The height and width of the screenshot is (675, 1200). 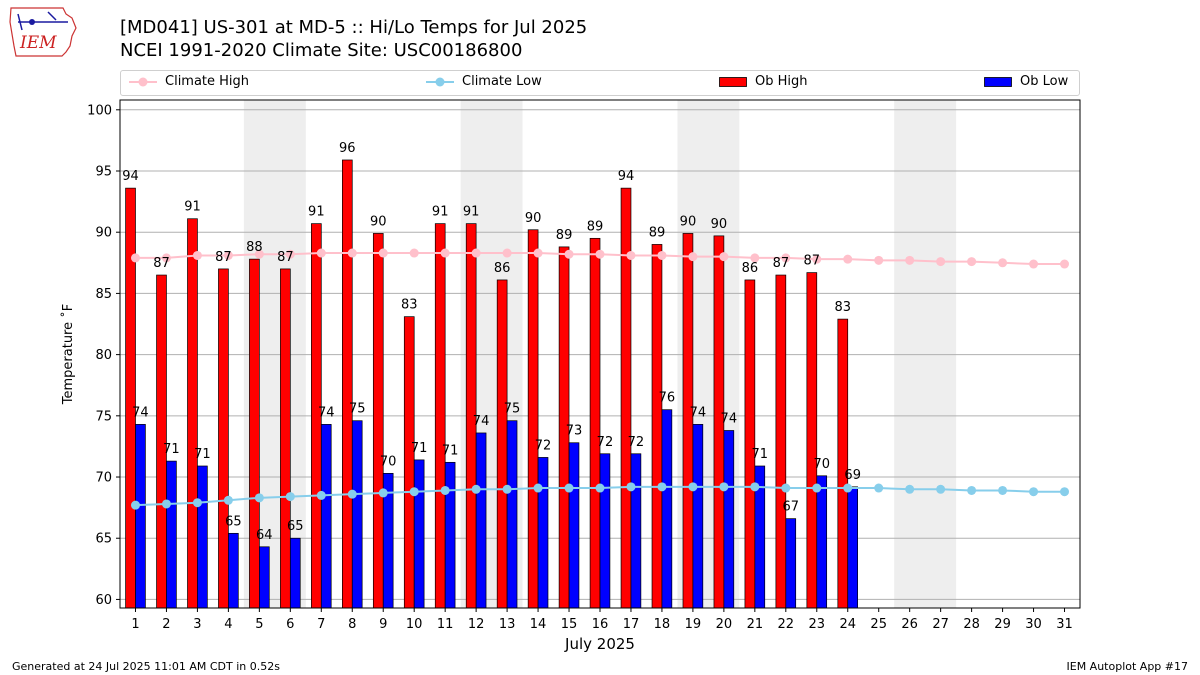 I want to click on x-tick-label-11: 11, so click(x=445, y=624).